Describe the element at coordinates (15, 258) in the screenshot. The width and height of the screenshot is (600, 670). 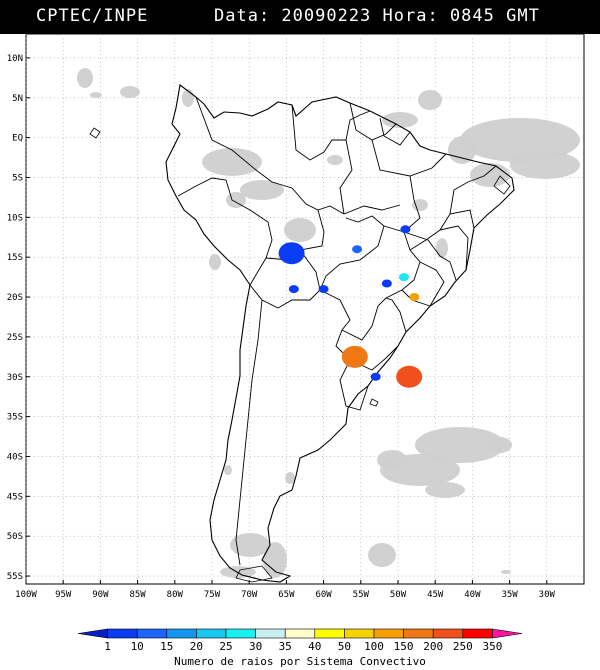
I see `lat-label: 15S` at that location.